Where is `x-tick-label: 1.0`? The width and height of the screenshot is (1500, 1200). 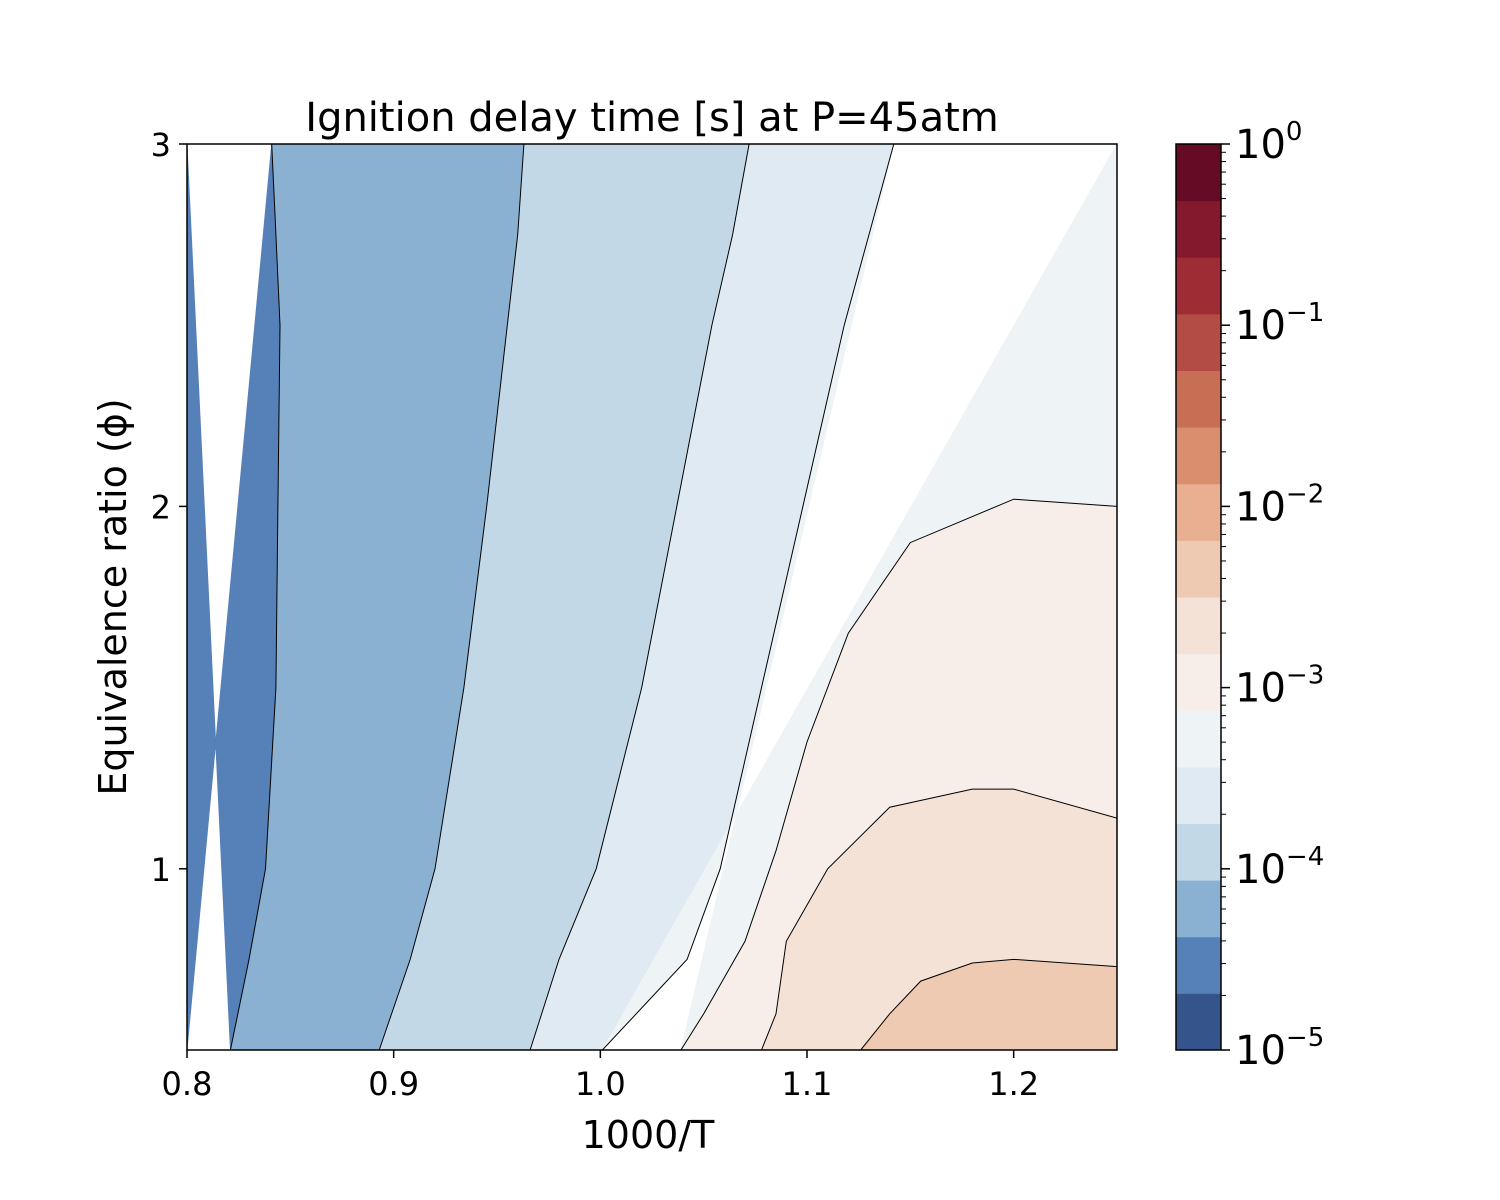 x-tick-label: 1.0 is located at coordinates (600, 1084).